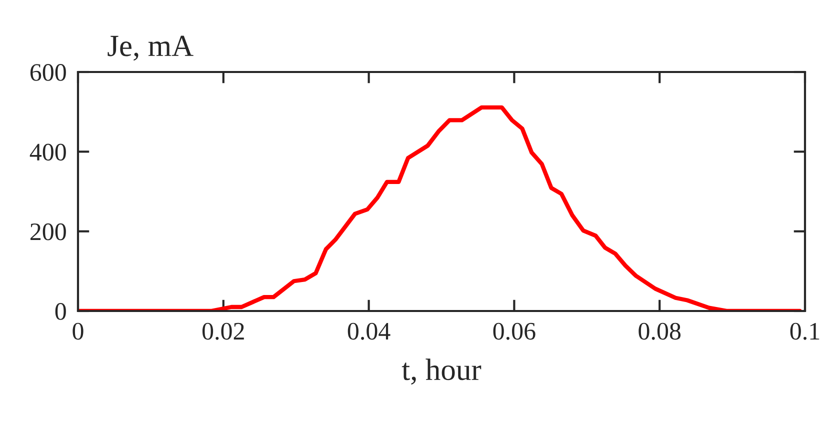  Describe the element at coordinates (514, 331) in the screenshot. I see `x-tick-label: 0.06` at that location.